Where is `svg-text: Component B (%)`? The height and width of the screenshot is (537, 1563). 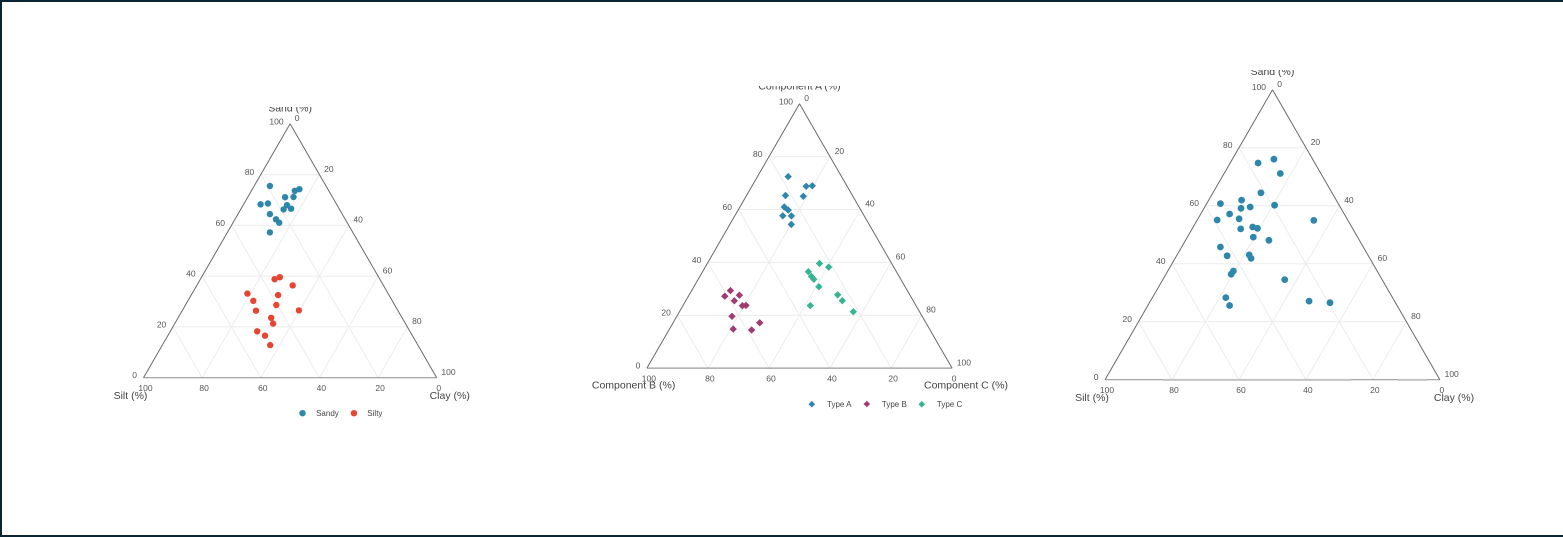 svg-text: Component B (%) is located at coordinates (633, 386).